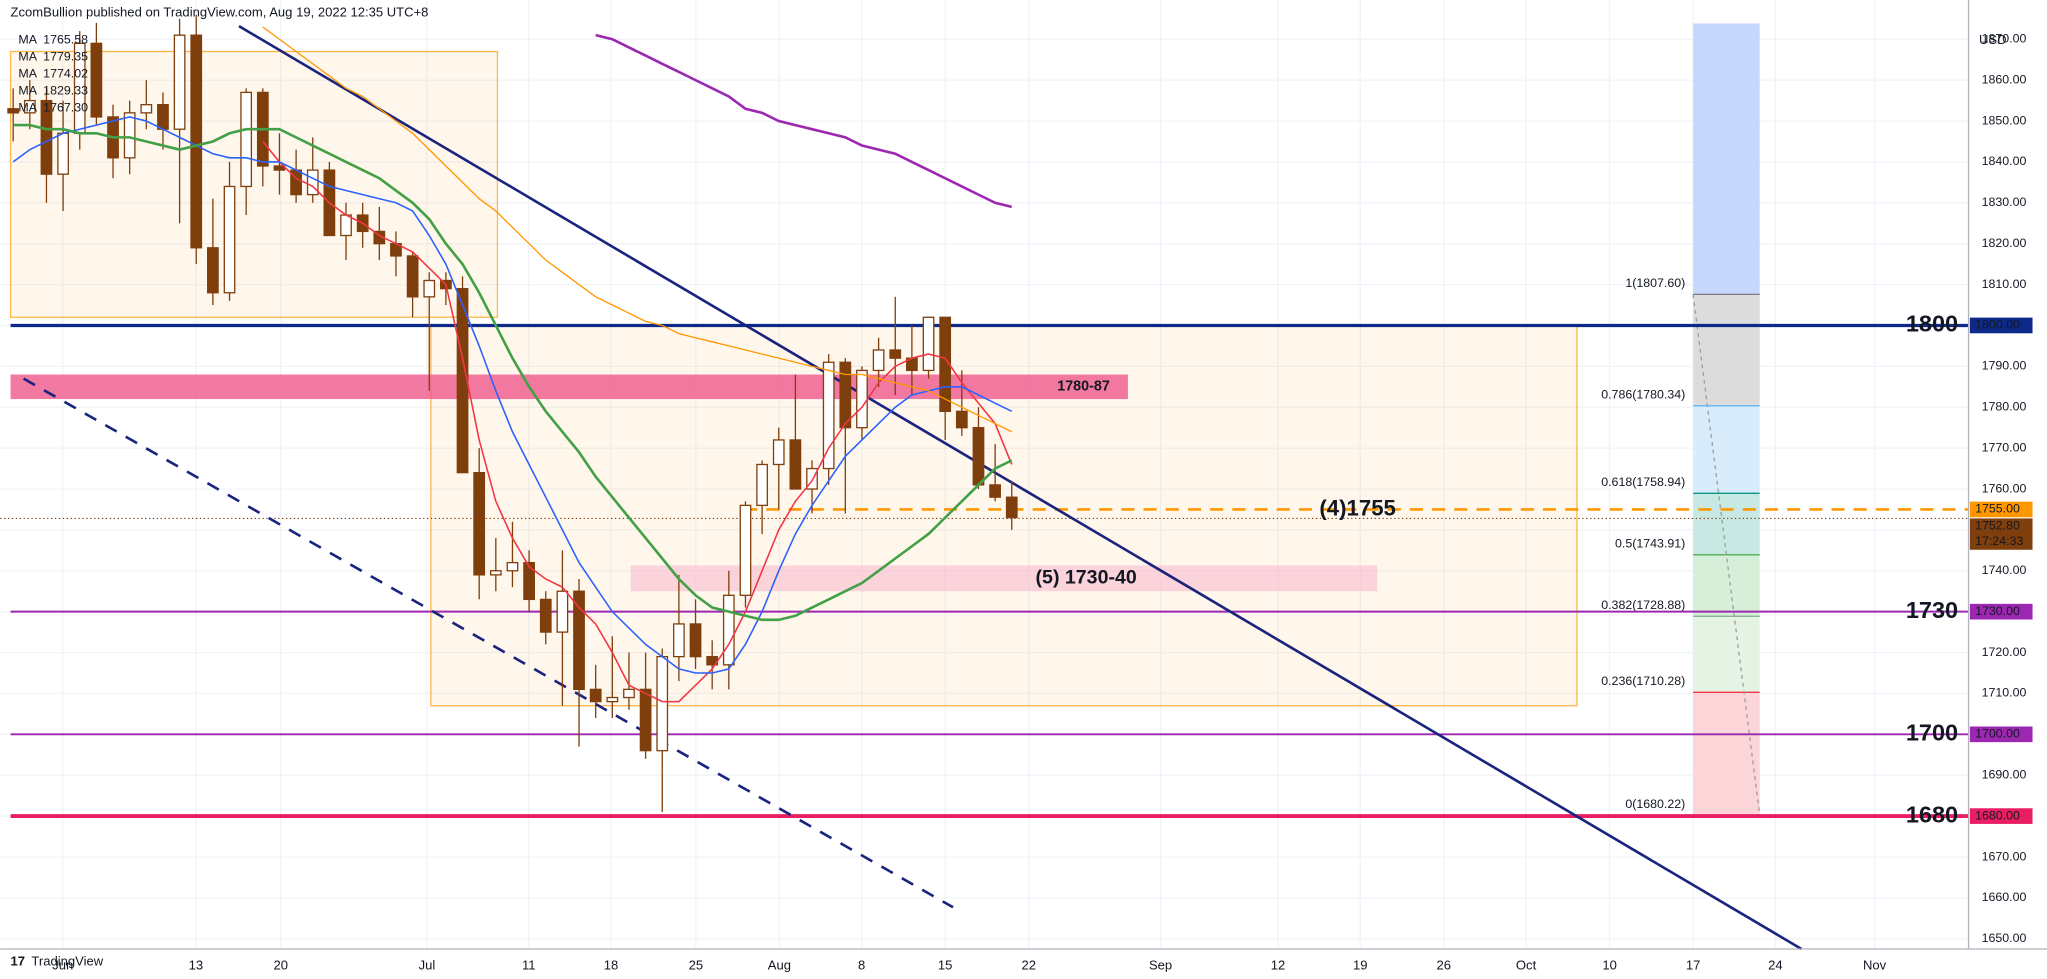 The width and height of the screenshot is (2047, 979). What do you see at coordinates (2007, 474) in the screenshot?
I see `axis-background` at bounding box center [2007, 474].